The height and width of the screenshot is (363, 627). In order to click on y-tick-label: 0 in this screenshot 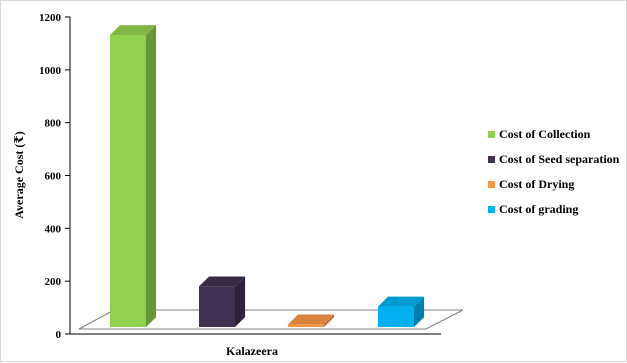, I will do `click(59, 335)`.